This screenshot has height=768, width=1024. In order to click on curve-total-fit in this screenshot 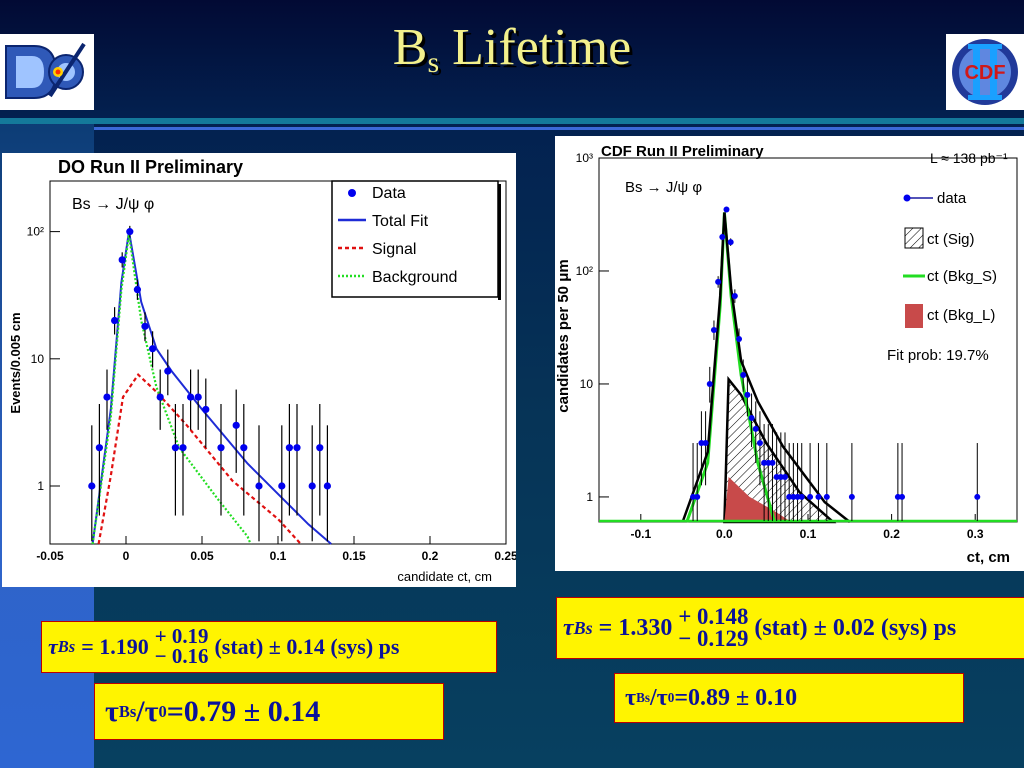, I will do `click(211, 388)`.